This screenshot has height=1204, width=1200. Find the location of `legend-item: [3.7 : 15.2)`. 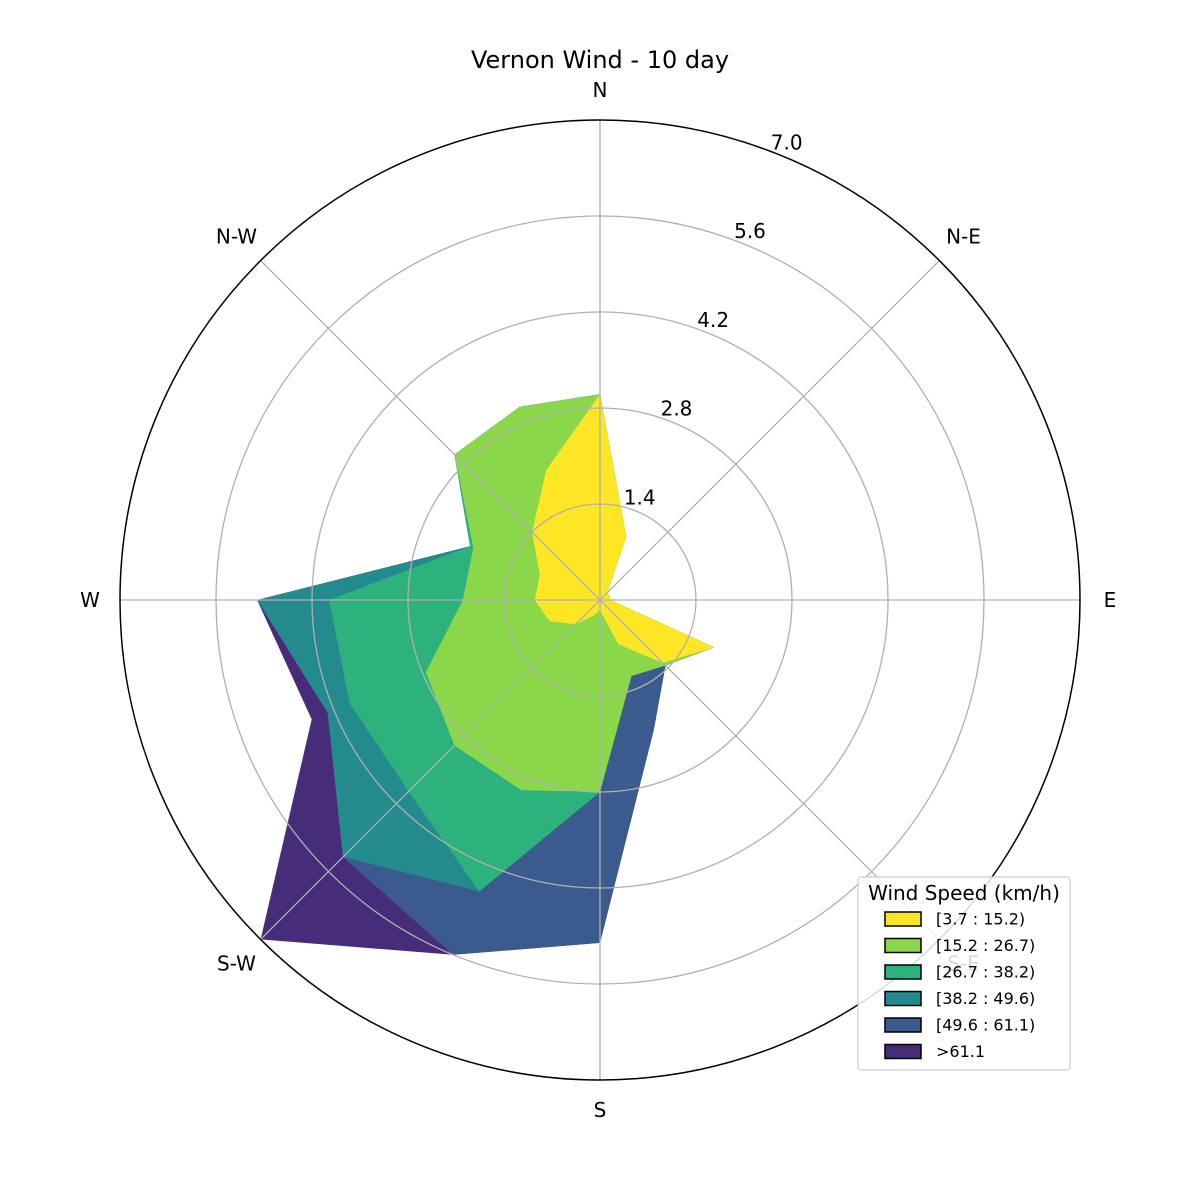

legend-item: [3.7 : 15.2) is located at coordinates (954, 919).